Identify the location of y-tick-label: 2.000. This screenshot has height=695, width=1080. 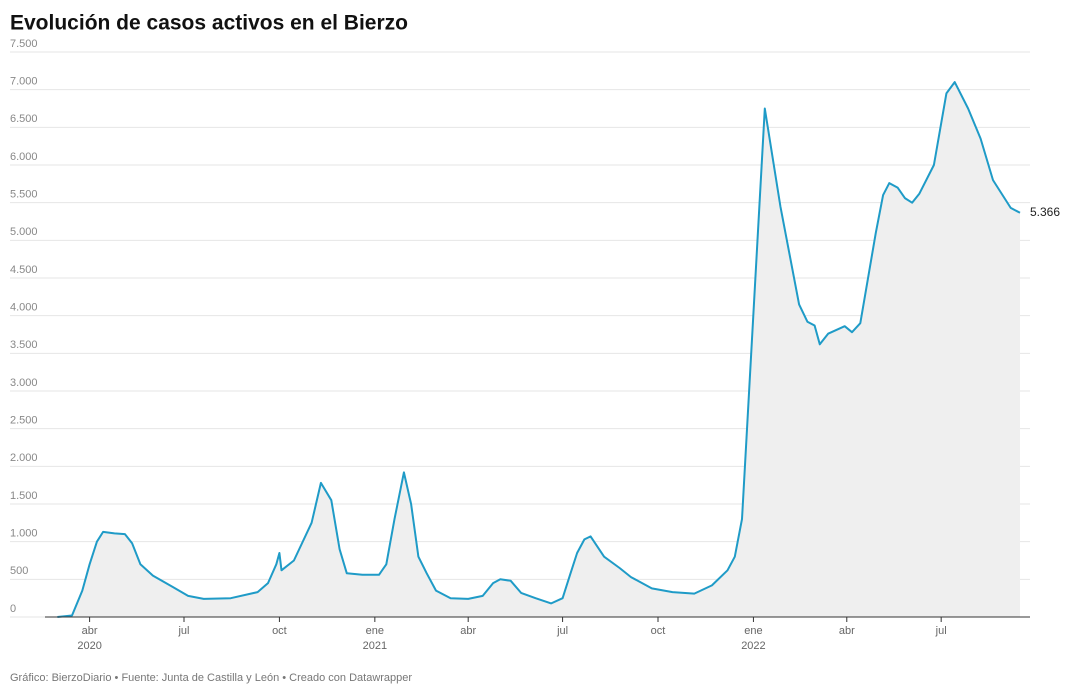
(24, 458).